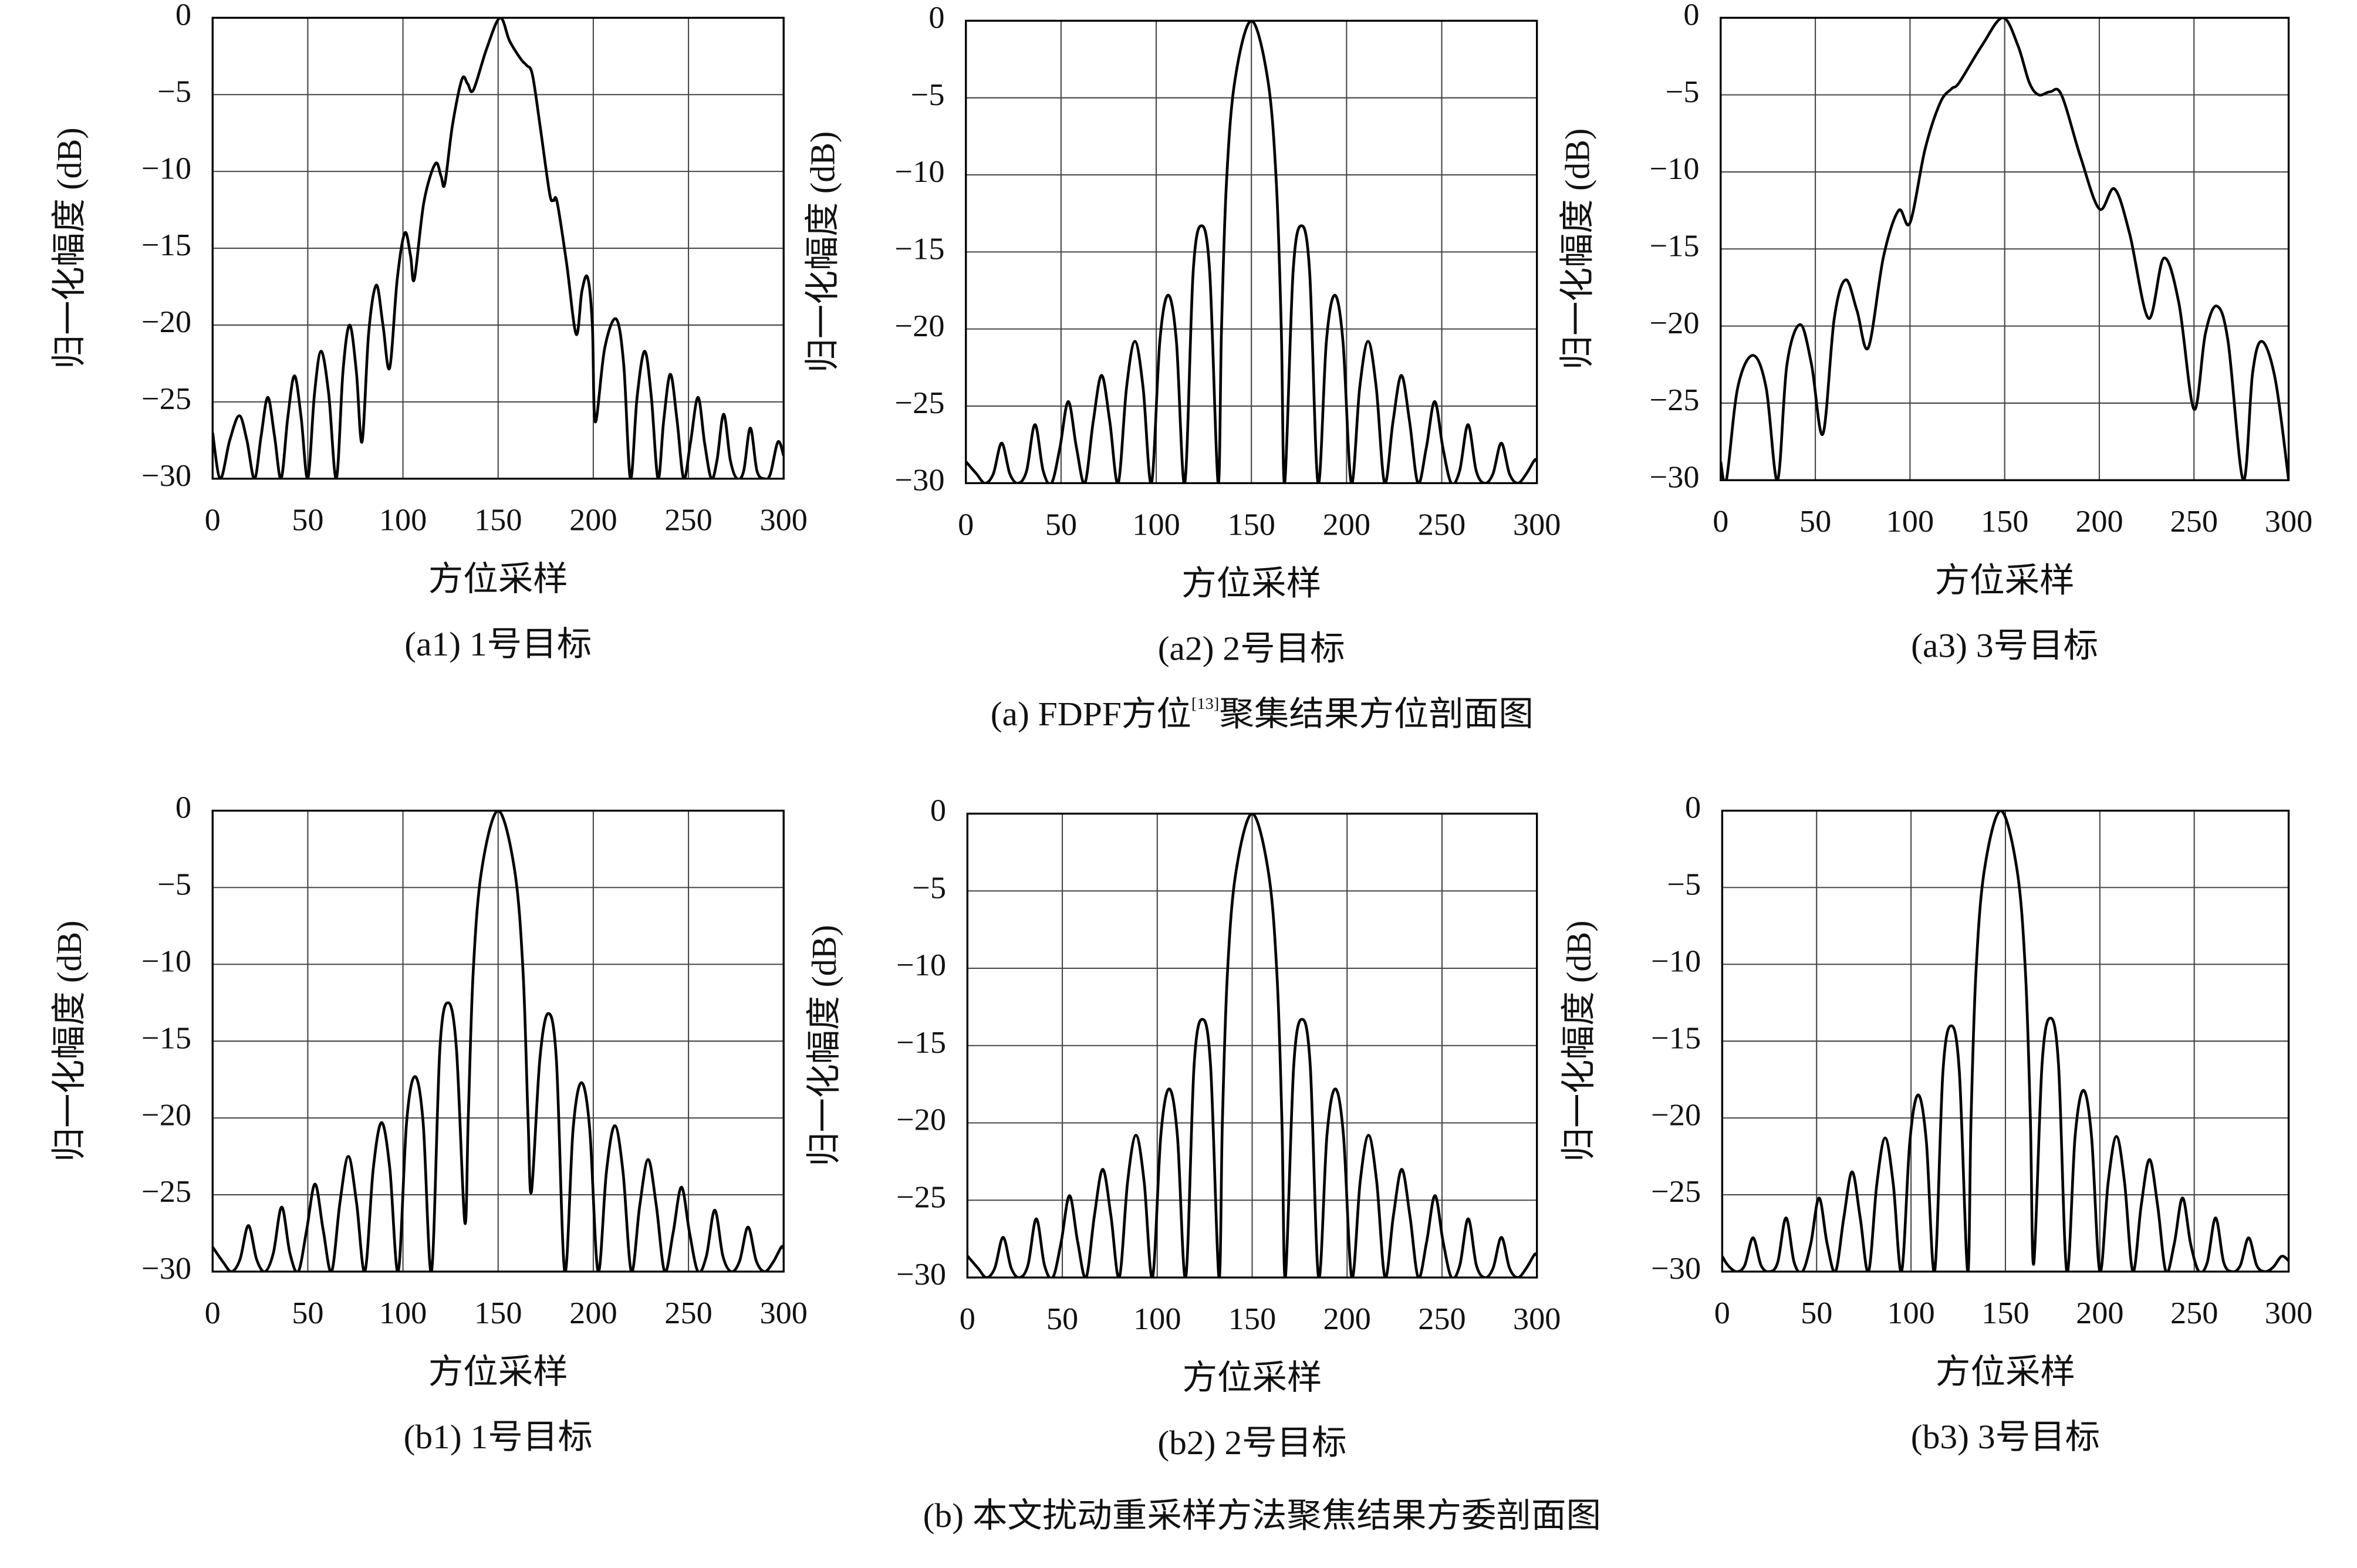 This screenshot has height=1568, width=2357. I want to click on subplot-title: (a3) 3号目标, so click(2004, 645).